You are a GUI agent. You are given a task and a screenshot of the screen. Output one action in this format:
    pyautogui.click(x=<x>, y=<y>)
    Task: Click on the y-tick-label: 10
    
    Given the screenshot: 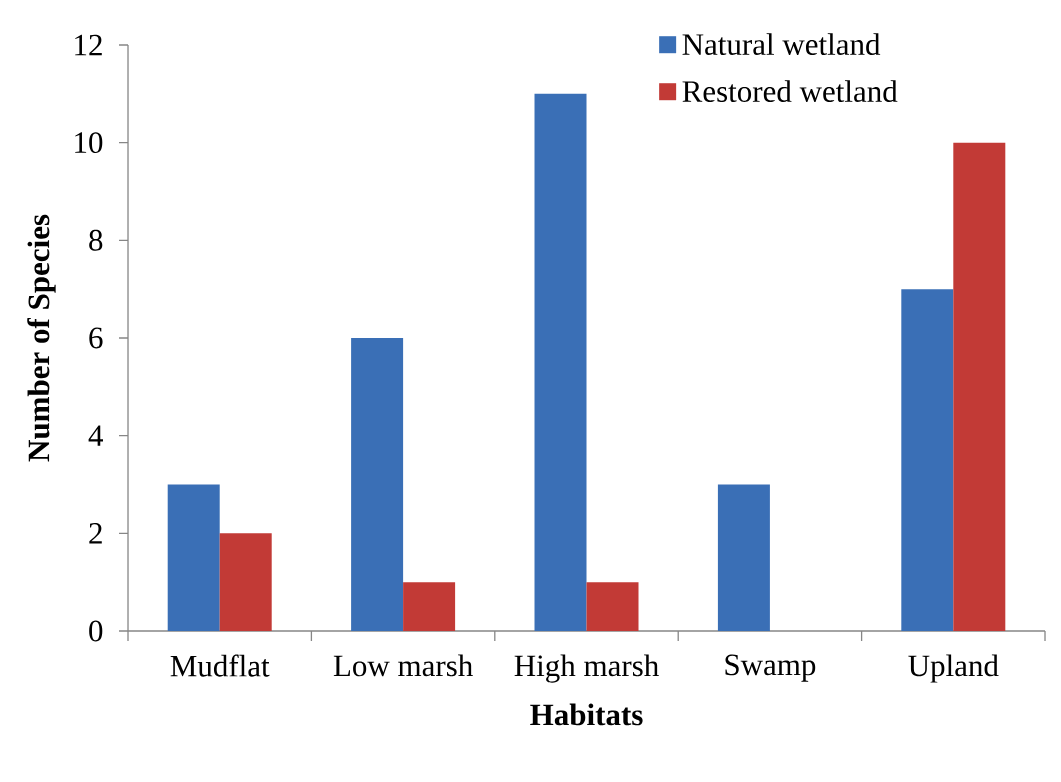 What is the action you would take?
    pyautogui.click(x=89, y=143)
    